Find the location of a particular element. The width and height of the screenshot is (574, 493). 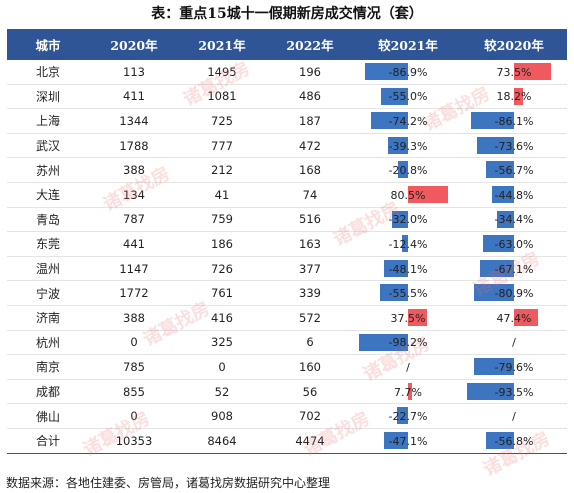

change-vs-2020-cell: -34.4% is located at coordinates (514, 220).